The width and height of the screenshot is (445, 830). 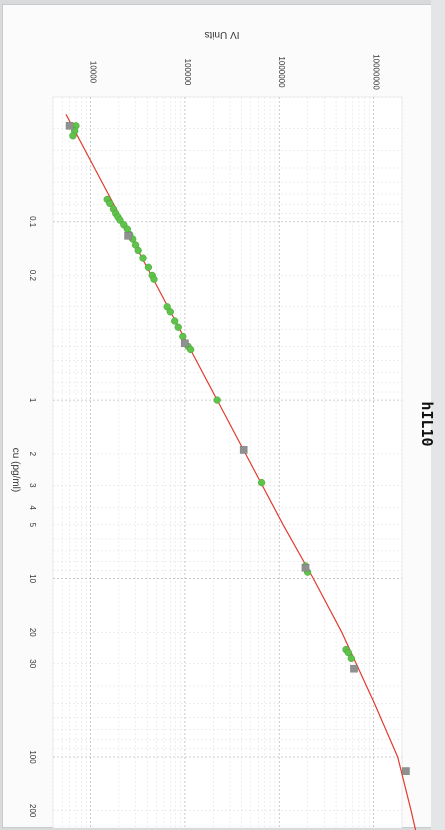 What do you see at coordinates (281, 72) in the screenshot?
I see `y-tick-label: 1000000` at bounding box center [281, 72].